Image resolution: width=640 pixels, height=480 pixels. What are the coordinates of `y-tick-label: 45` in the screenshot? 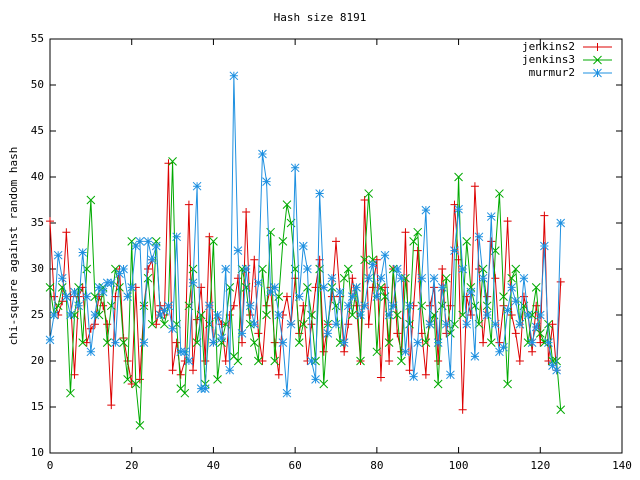 It's located at (37, 130).